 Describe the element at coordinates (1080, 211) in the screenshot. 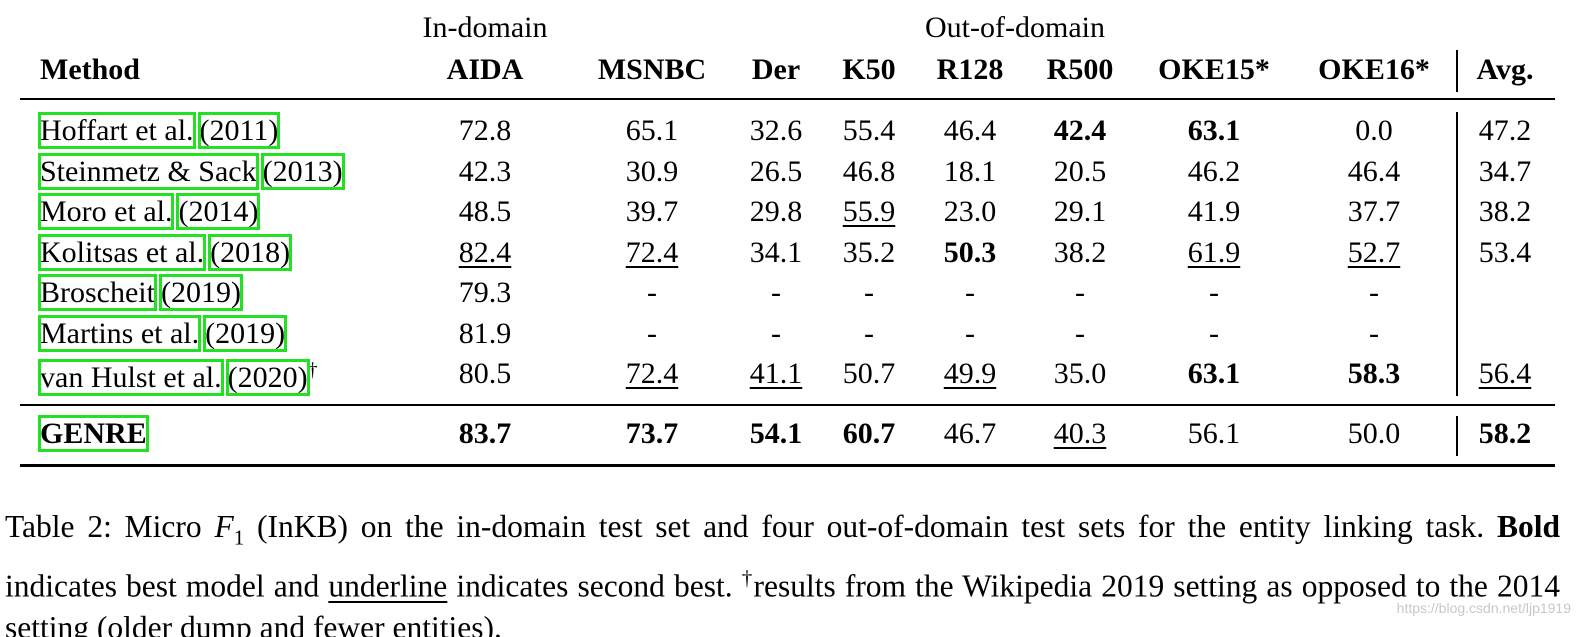

I see `score-cell: 29.1` at that location.